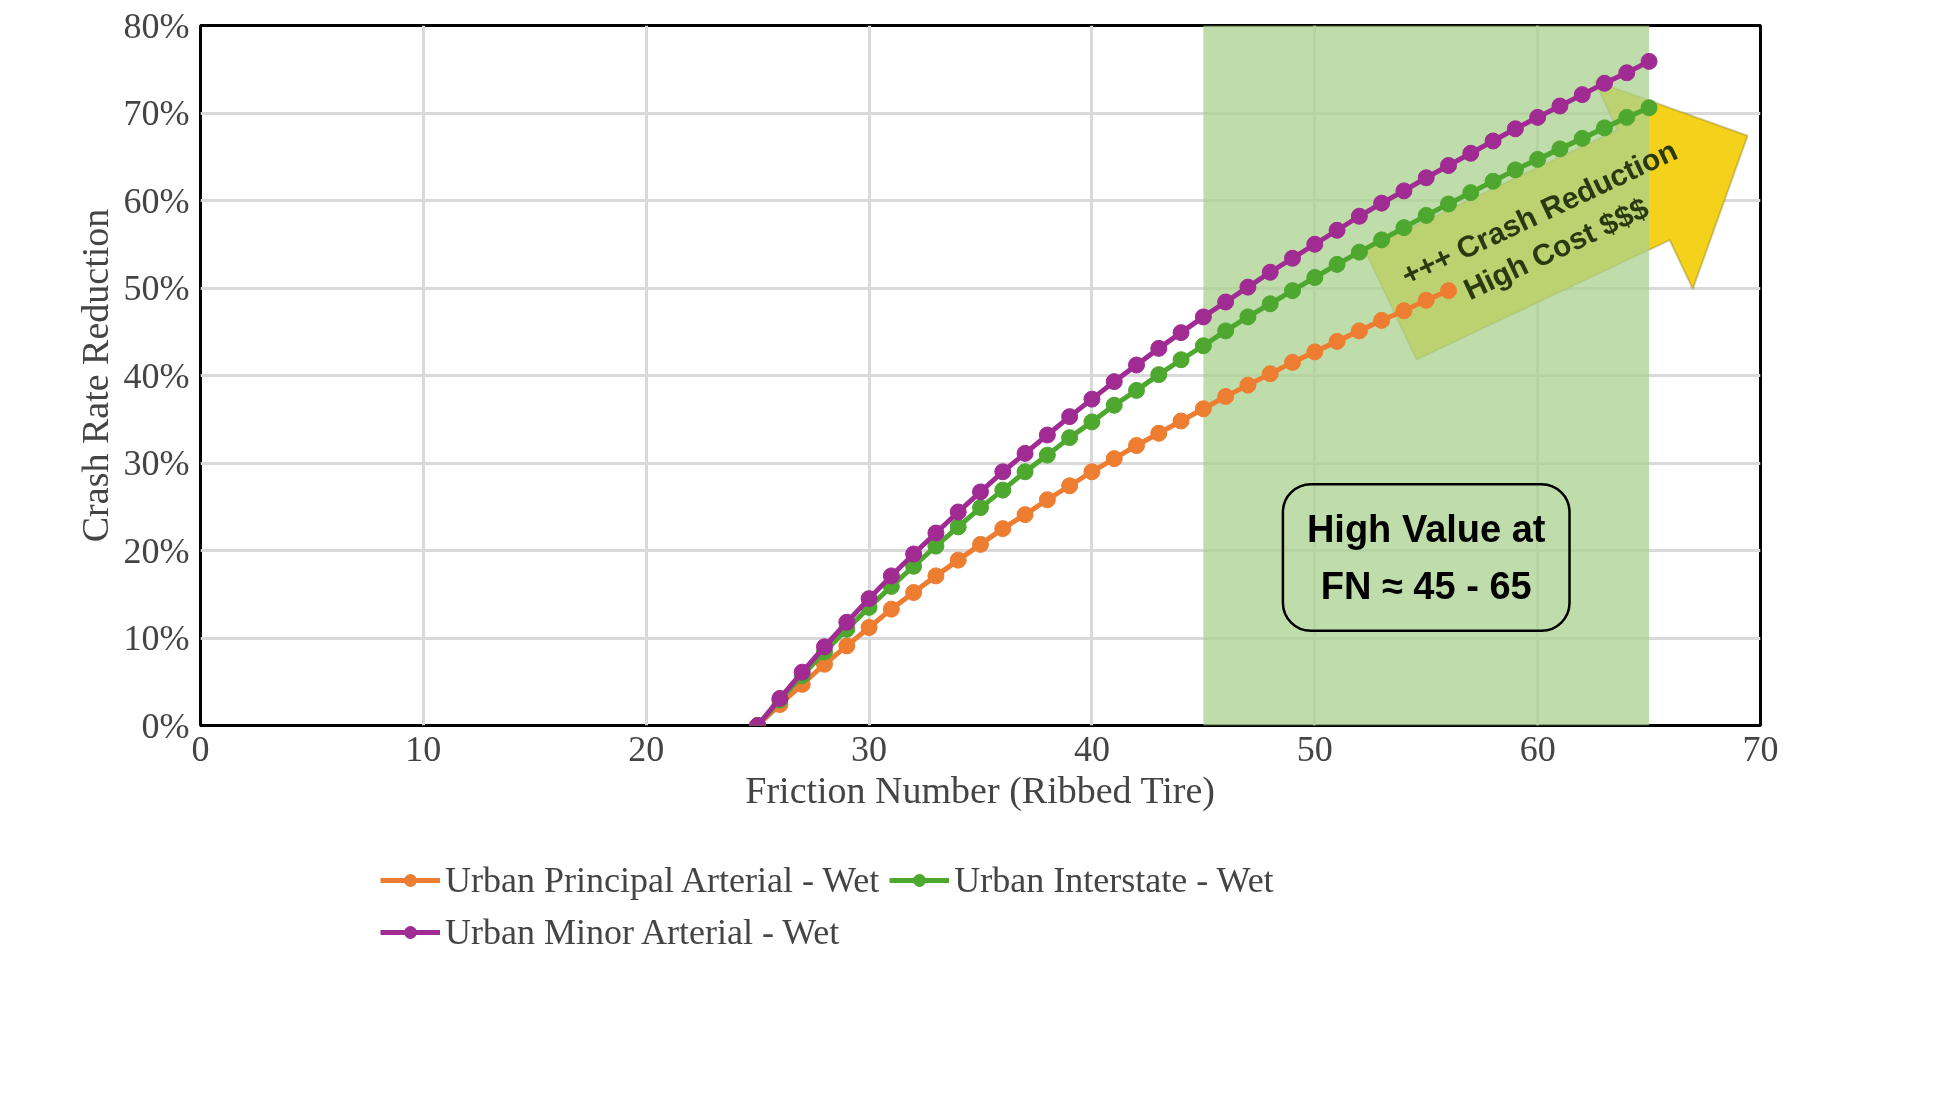  Describe the element at coordinates (156, 375) in the screenshot. I see `y-tick-label: 40%` at that location.